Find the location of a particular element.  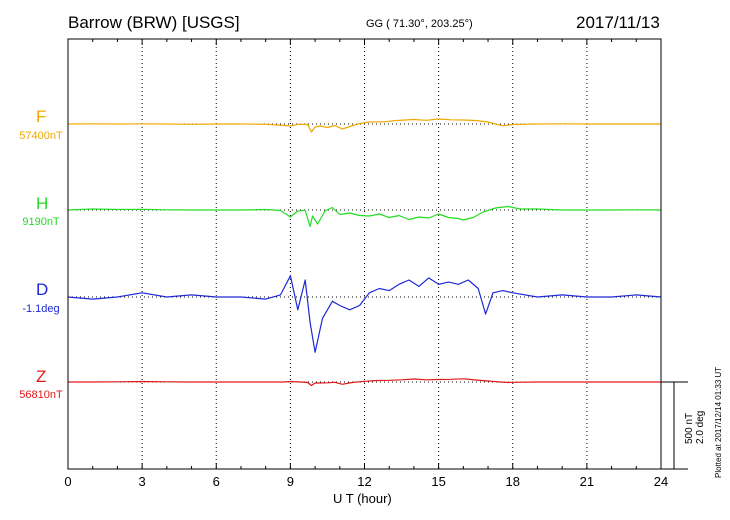

series-name-z: Z is located at coordinates (41, 376).